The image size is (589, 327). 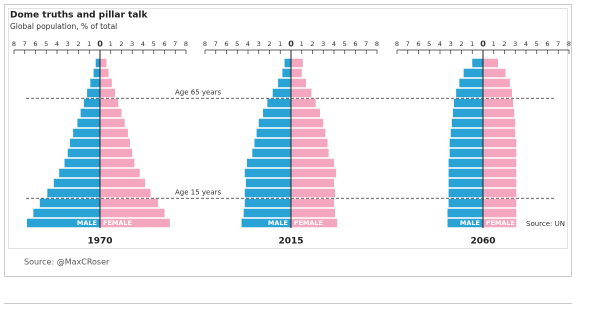 I want to click on chart-title: Dome truths and pillar talk, so click(x=79, y=16).